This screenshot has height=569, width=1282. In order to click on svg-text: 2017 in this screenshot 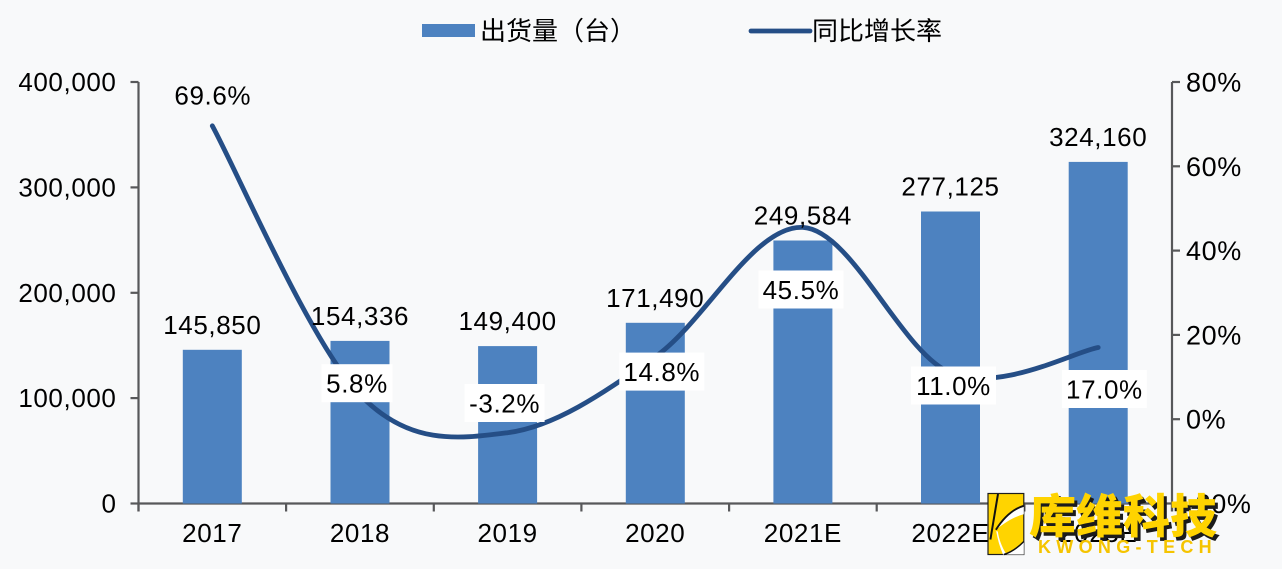, I will do `click(212, 533)`.